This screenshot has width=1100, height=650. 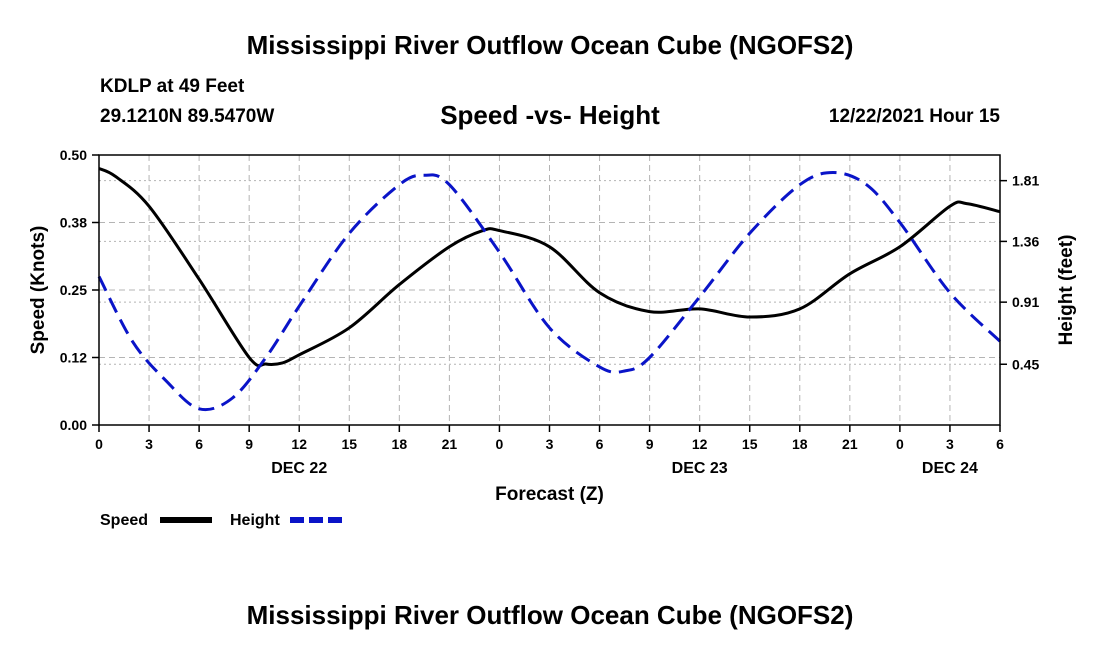 What do you see at coordinates (124, 520) in the screenshot?
I see `legend-speed-label: Speed` at bounding box center [124, 520].